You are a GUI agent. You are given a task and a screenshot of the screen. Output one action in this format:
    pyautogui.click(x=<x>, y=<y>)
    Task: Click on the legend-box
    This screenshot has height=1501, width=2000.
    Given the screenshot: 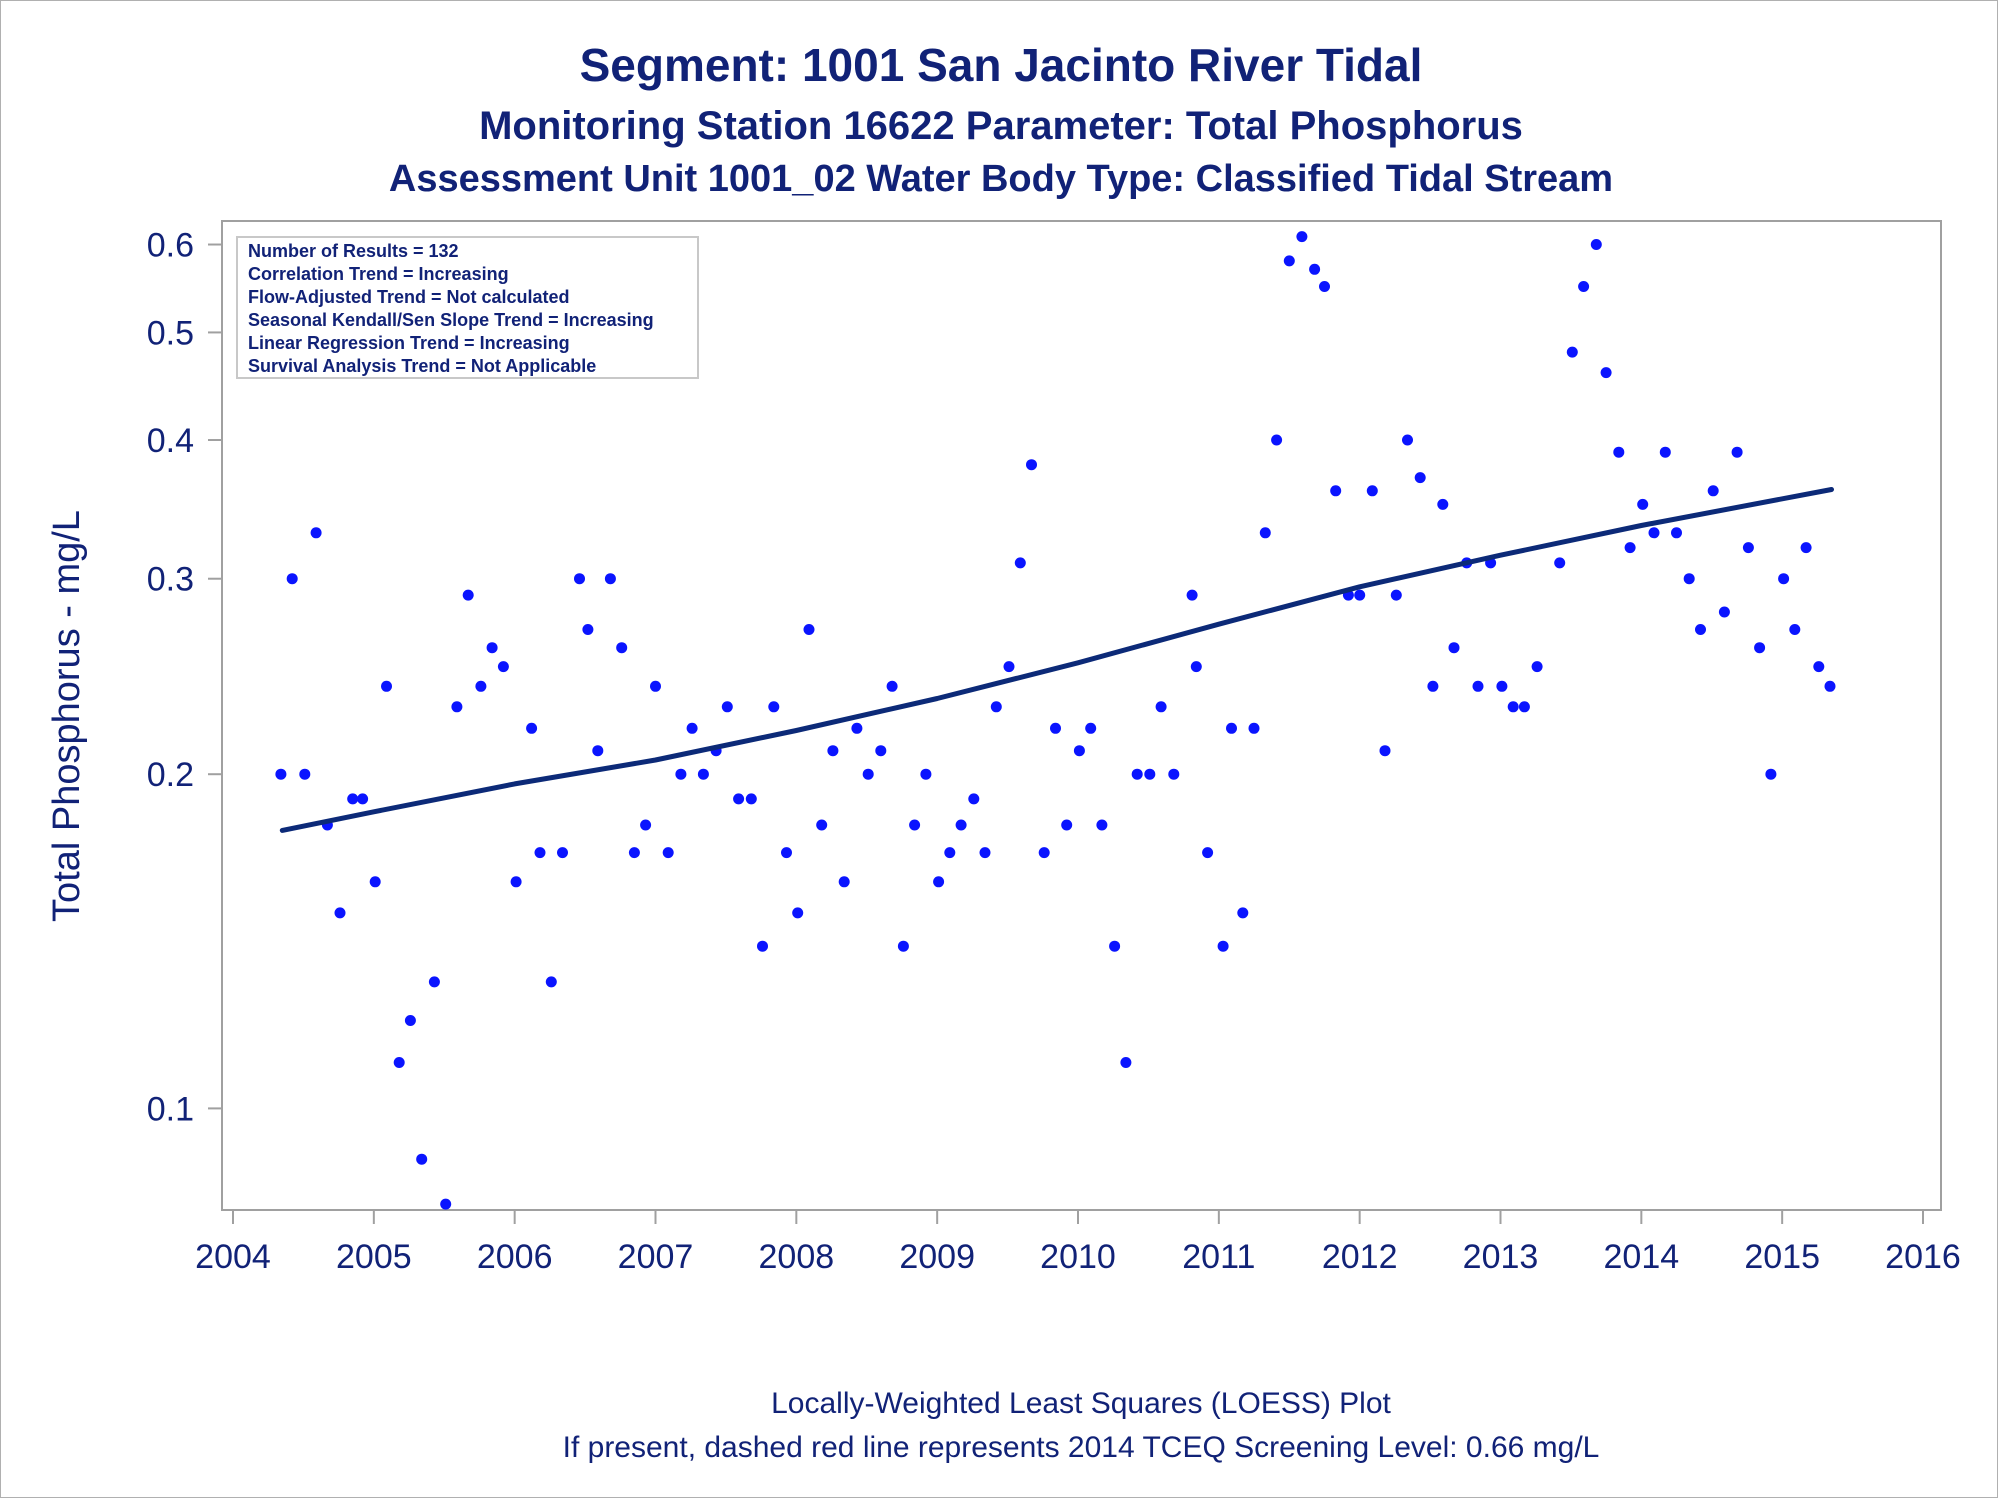 What is the action you would take?
    pyautogui.click(x=467, y=307)
    